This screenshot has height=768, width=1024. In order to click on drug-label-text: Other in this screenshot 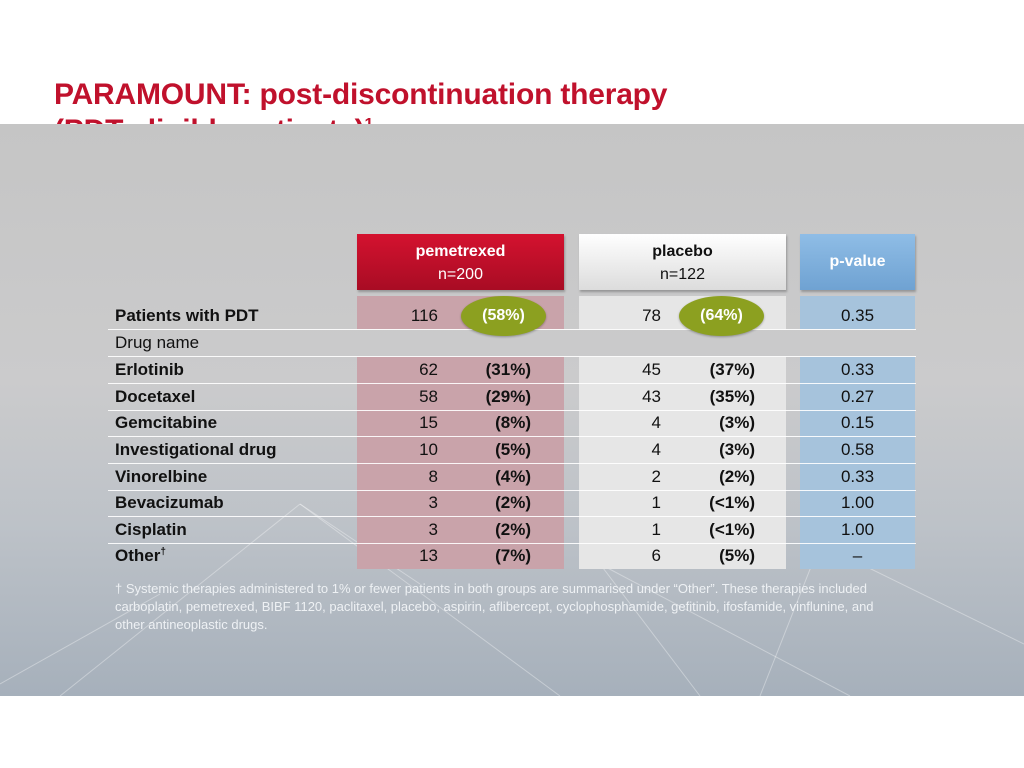, I will do `click(138, 555)`.